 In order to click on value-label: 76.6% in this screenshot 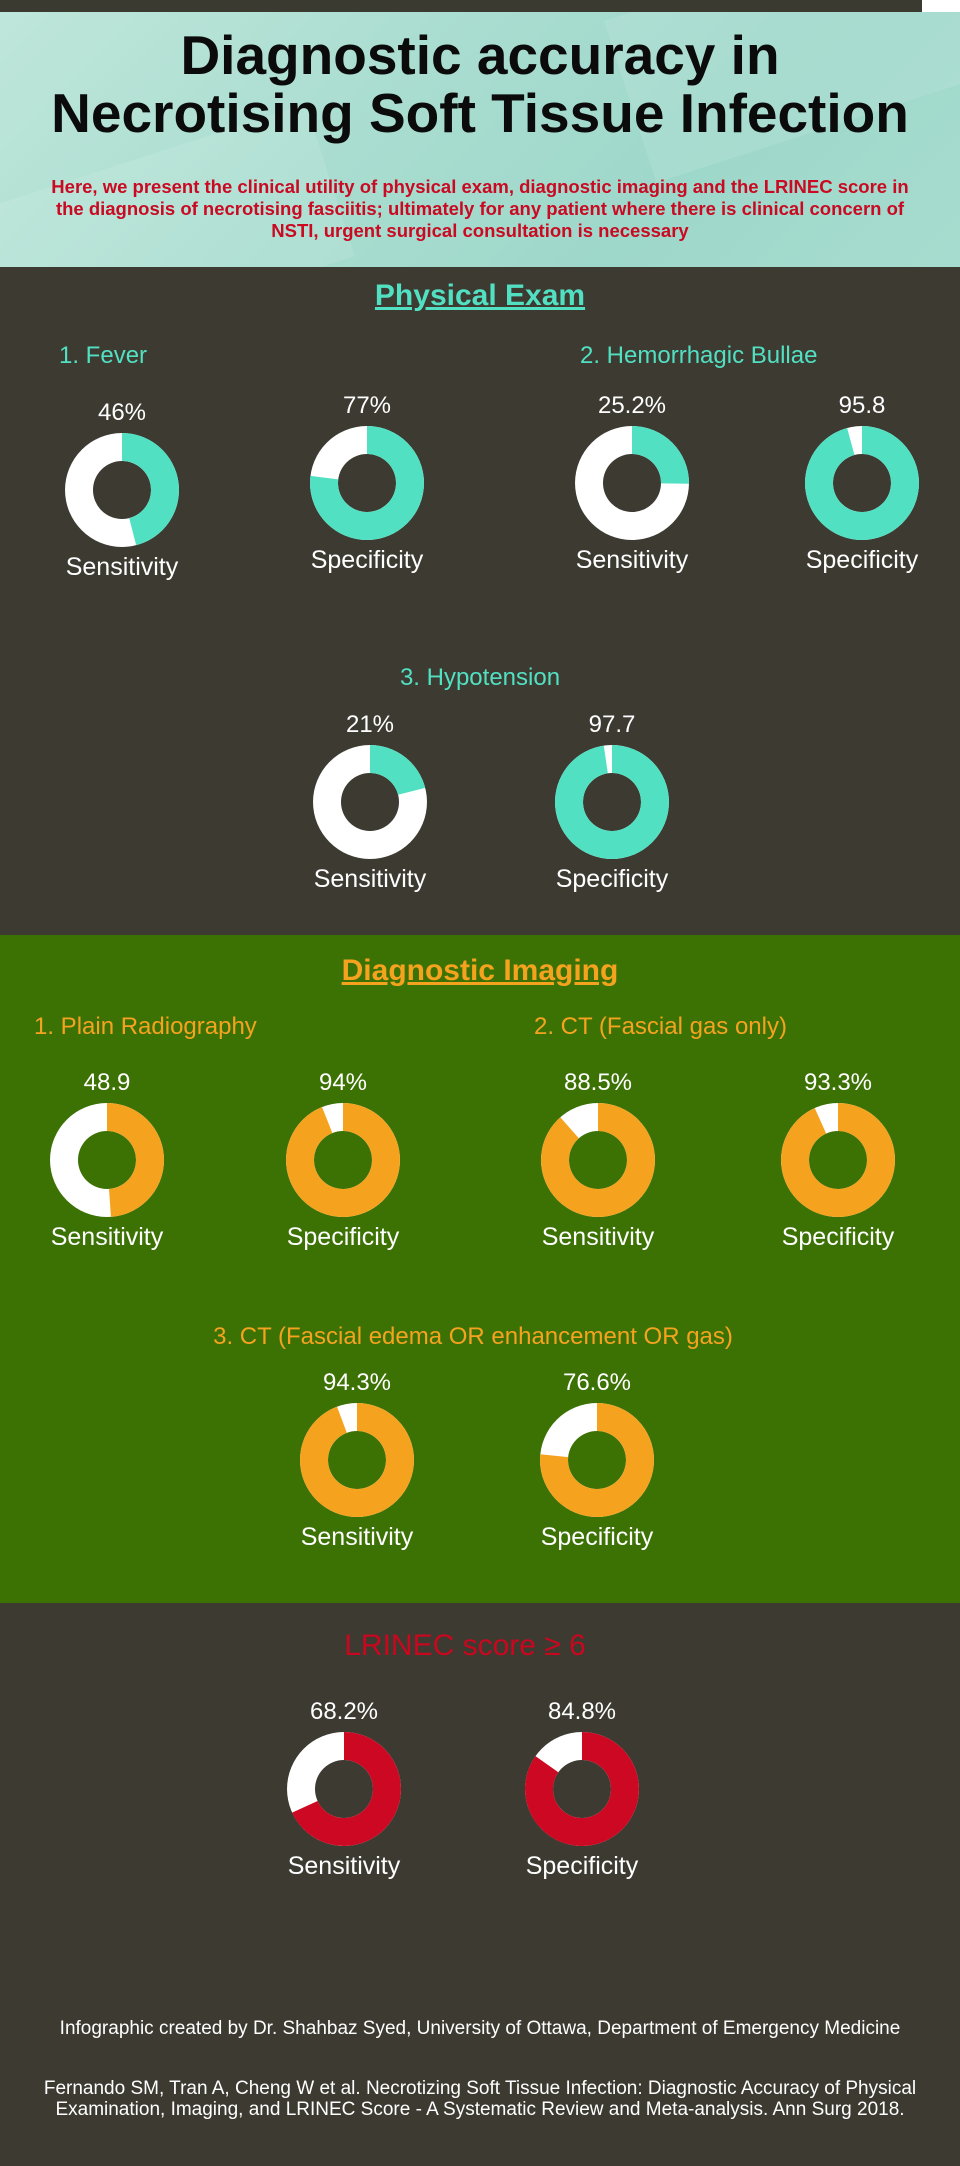, I will do `click(597, 1382)`.